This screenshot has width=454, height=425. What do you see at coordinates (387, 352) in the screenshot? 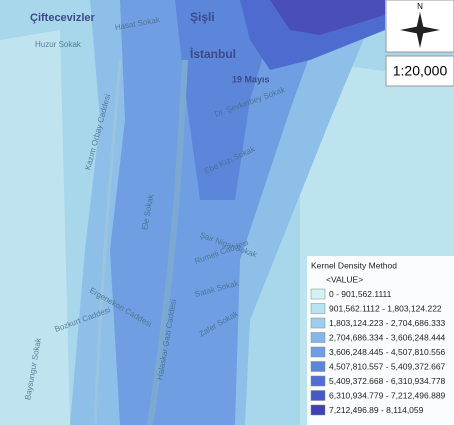
I see `legend-label: 3,606,248.445 - 4,507,810.556` at bounding box center [387, 352].